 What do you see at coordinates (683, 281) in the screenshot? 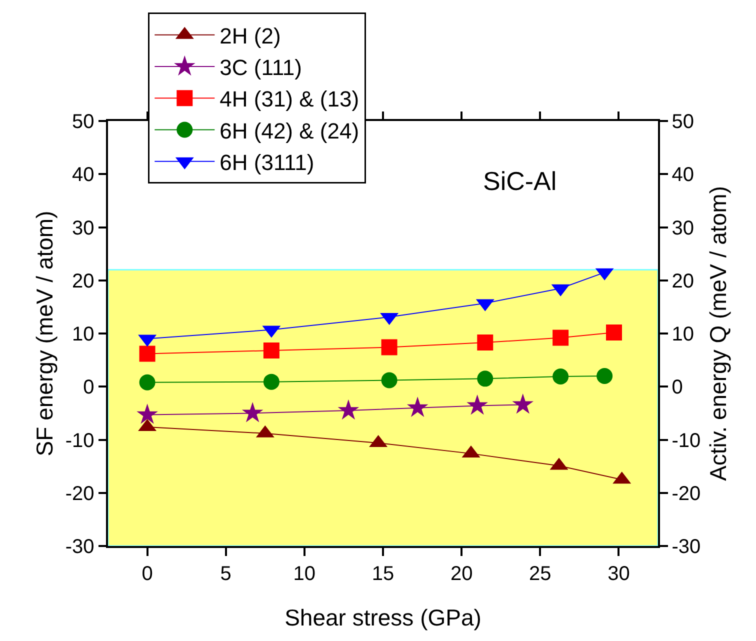
I see `y2-tick-label: 20` at bounding box center [683, 281].